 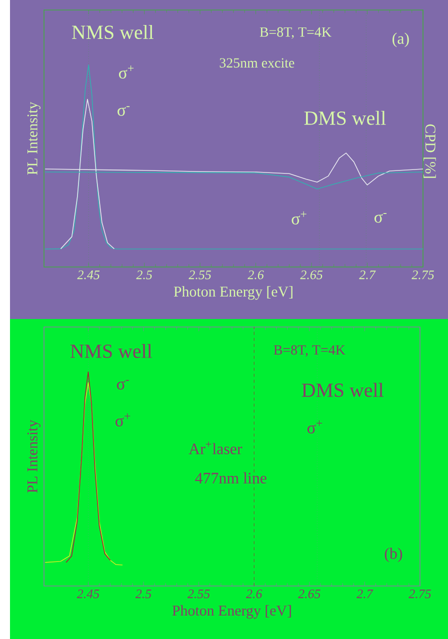 What do you see at coordinates (230, 478) in the screenshot?
I see `annotation: 477nm line` at bounding box center [230, 478].